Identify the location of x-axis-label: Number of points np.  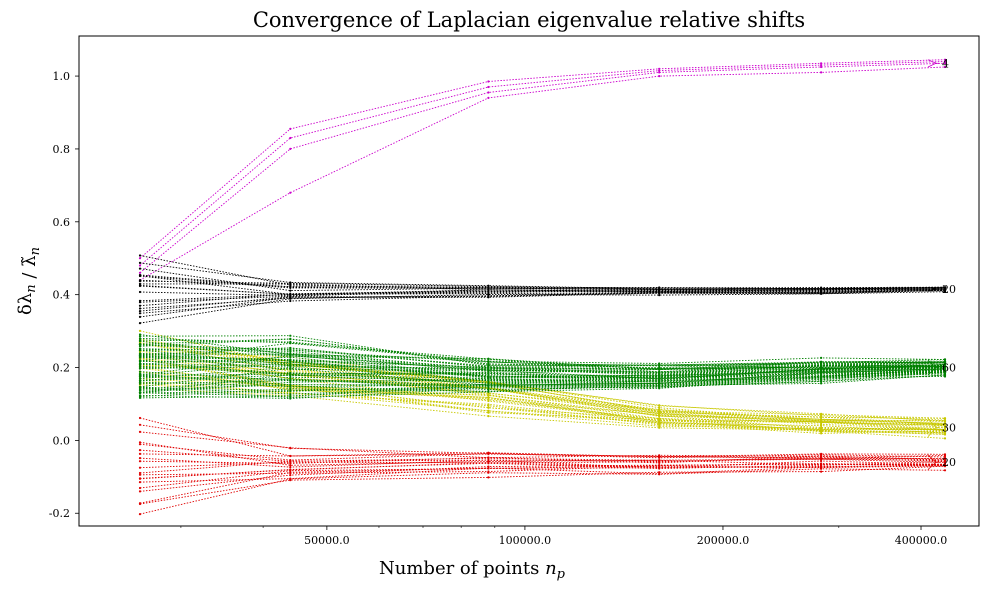
(472, 570).